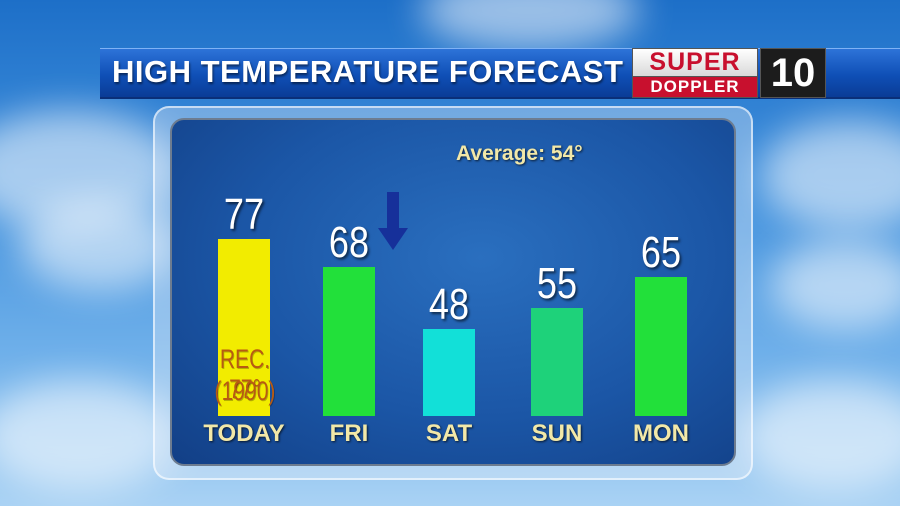  Describe the element at coordinates (368, 71) in the screenshot. I see `page-title: HIGH TEMPERATURE FORECAST` at that location.